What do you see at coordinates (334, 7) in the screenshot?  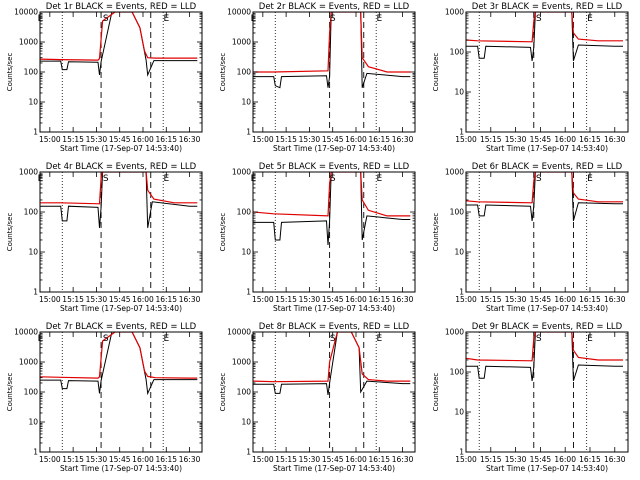 I see `chart-title: Det 2r BLACK = Events, RED = LLD` at bounding box center [334, 7].